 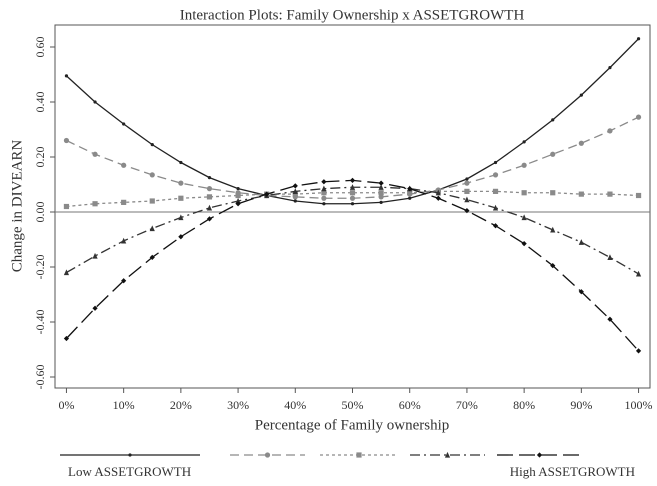 I want to click on x-tick-label: 70%, so click(x=467, y=405).